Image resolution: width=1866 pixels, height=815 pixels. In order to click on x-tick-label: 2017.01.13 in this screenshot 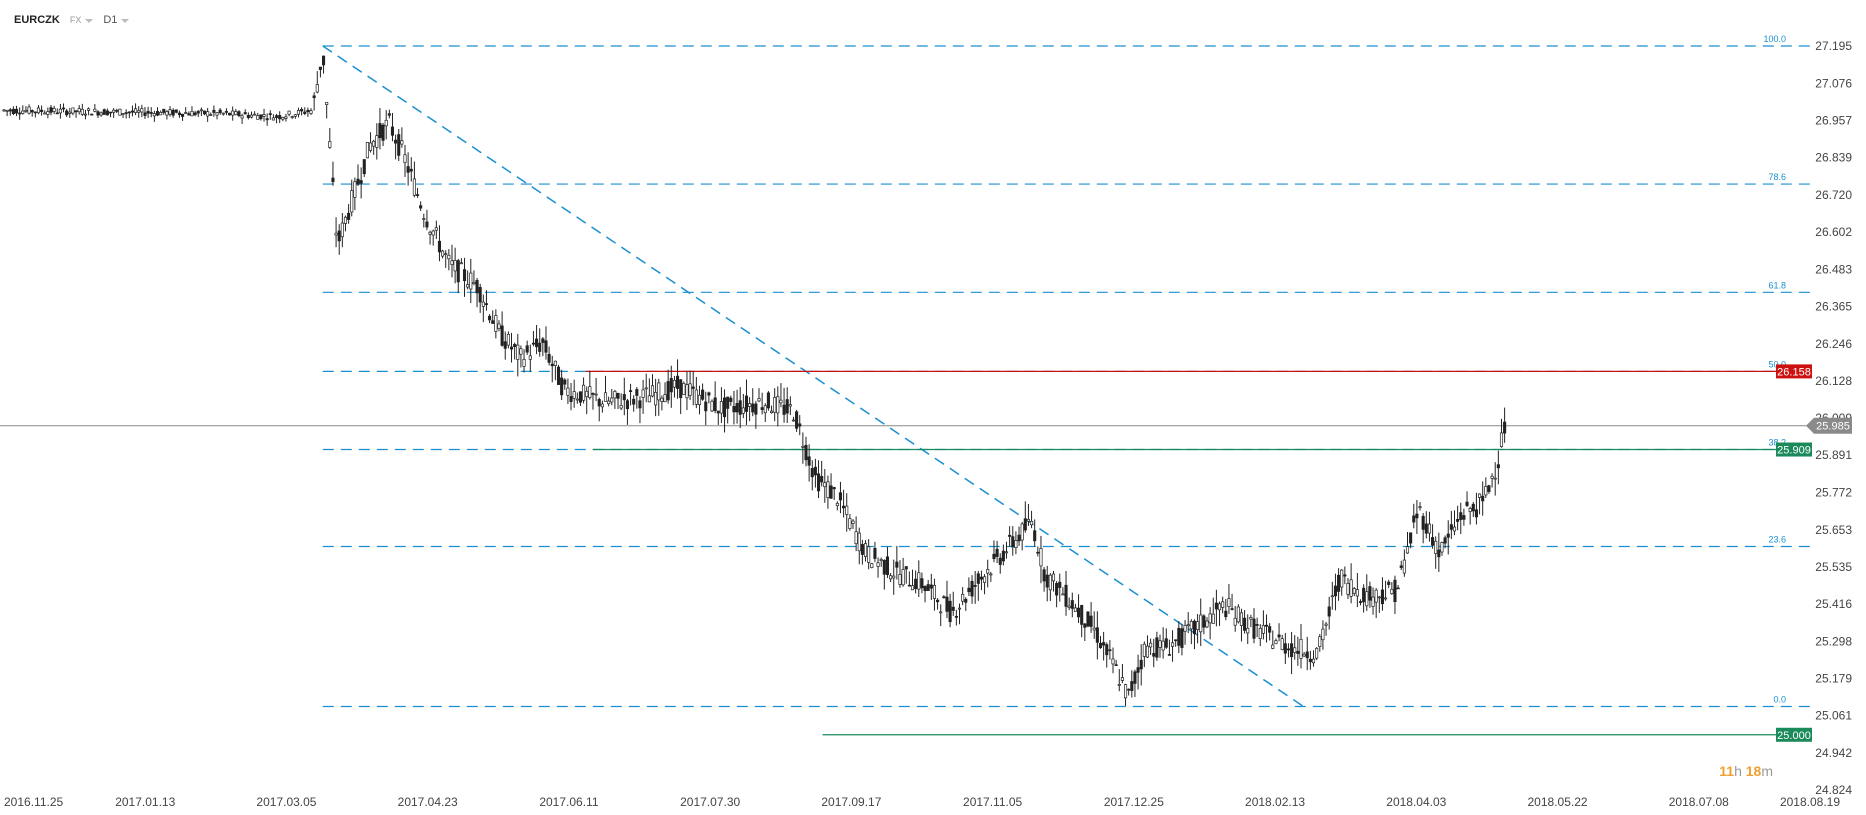, I will do `click(145, 802)`.